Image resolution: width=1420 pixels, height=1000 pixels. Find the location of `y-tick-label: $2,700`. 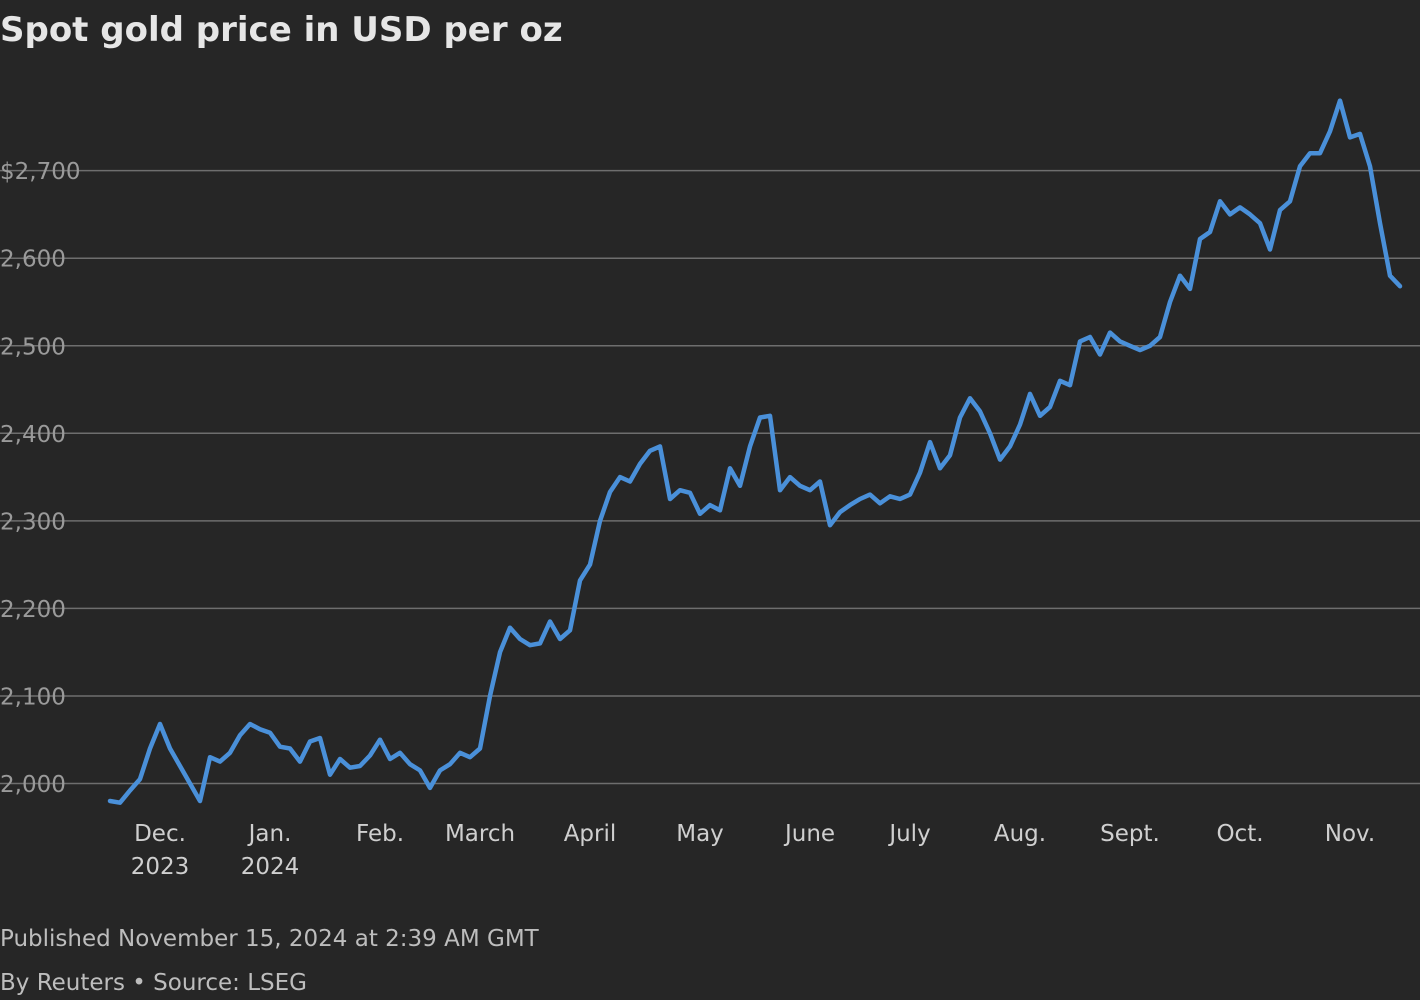

y-tick-label: $2,700 is located at coordinates (40, 172).